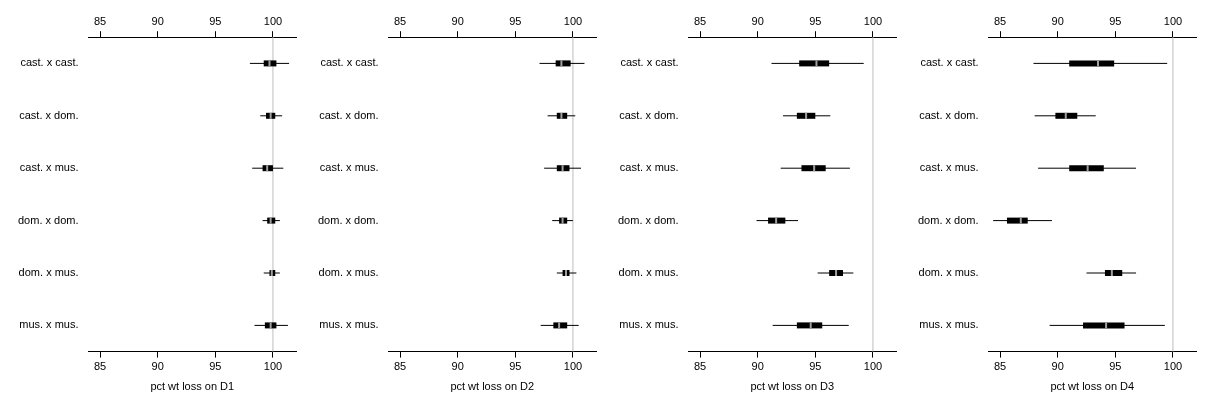  I want to click on x-axis-title: pct wt loss on D2, so click(492, 386).